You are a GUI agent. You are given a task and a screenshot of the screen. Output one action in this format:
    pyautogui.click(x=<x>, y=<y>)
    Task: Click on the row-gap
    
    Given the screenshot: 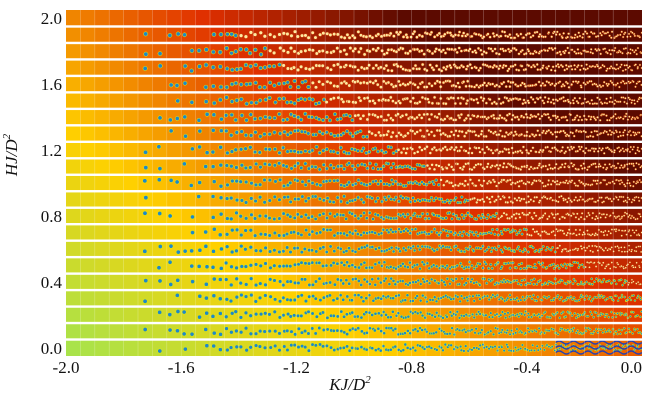 What is the action you would take?
    pyautogui.click(x=354, y=240)
    